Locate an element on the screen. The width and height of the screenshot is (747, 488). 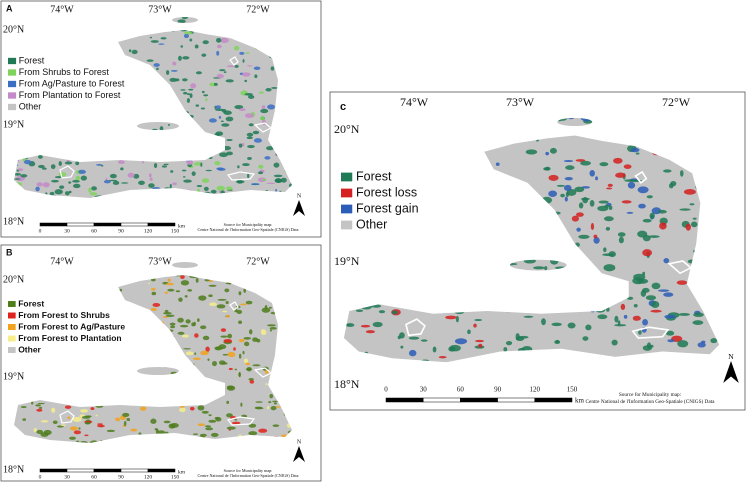
latitude-label: 20°N is located at coordinates (13, 29).